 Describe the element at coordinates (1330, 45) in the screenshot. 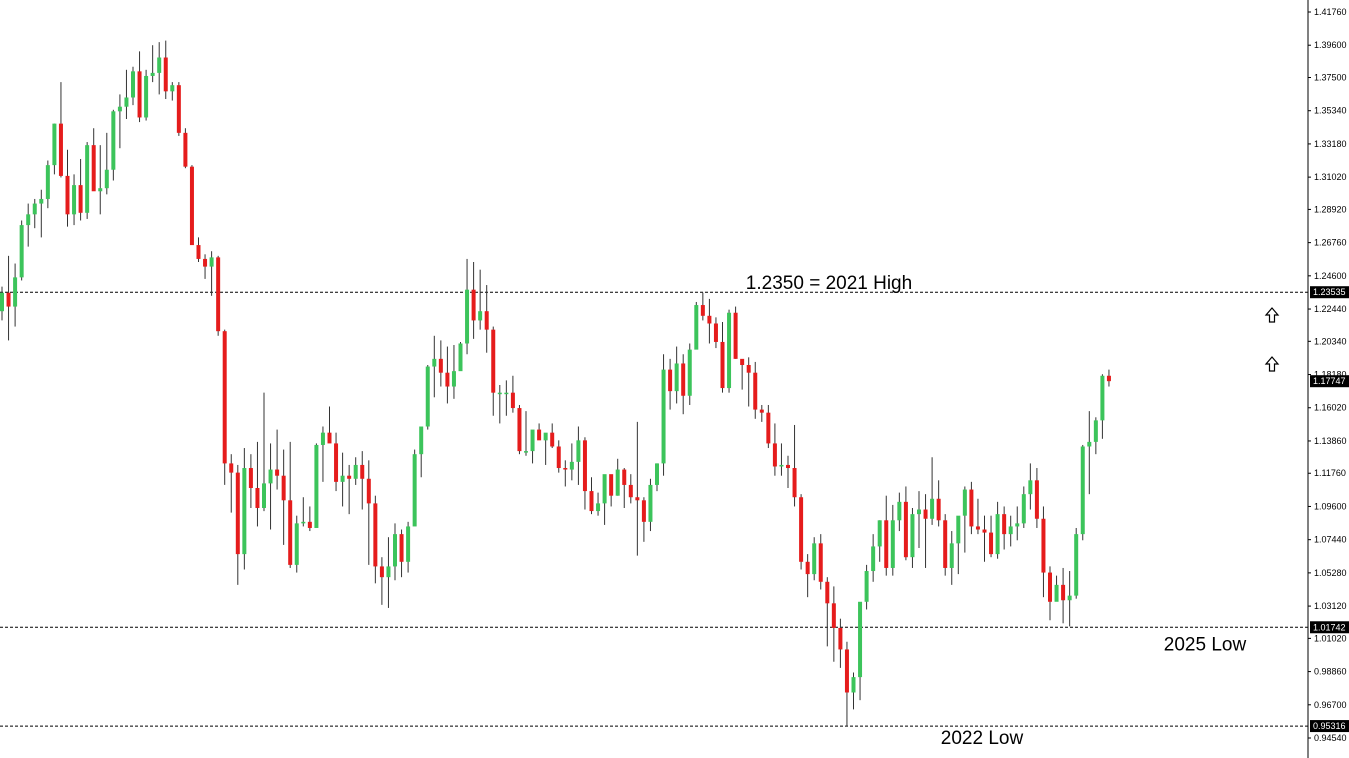

I see `axis-tick-label: 1.39600` at that location.